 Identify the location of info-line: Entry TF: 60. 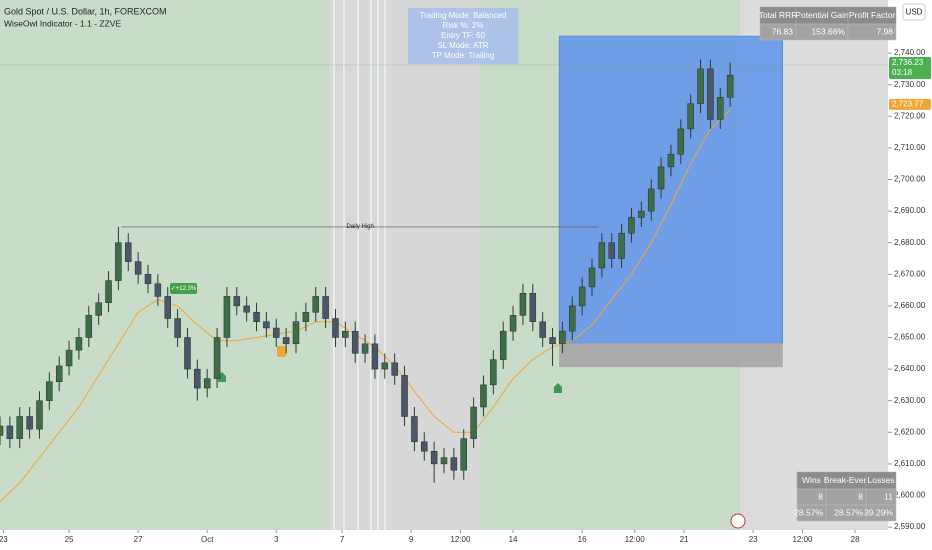
(463, 35).